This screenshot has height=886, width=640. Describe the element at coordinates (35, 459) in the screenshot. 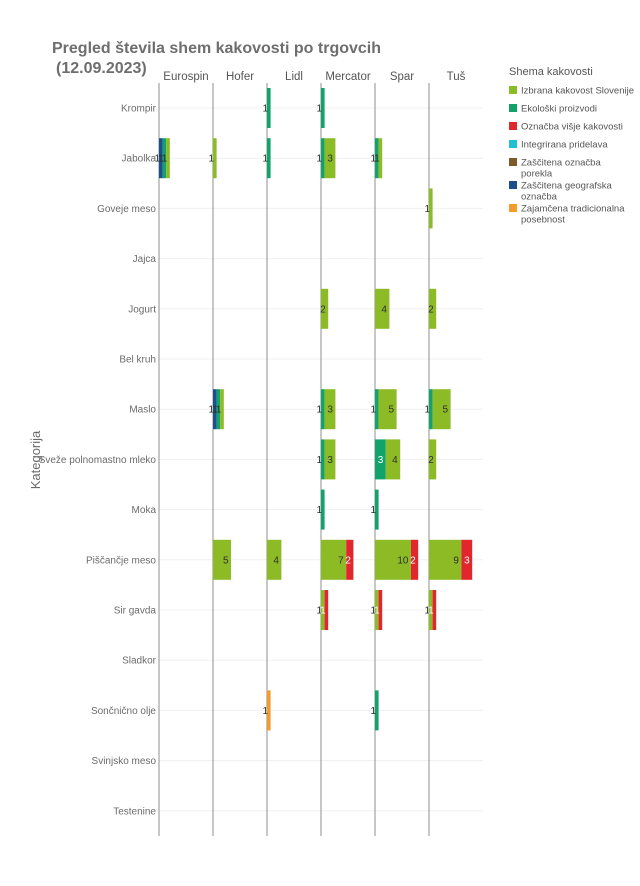

I see `y-axis-title: Kategorija` at that location.